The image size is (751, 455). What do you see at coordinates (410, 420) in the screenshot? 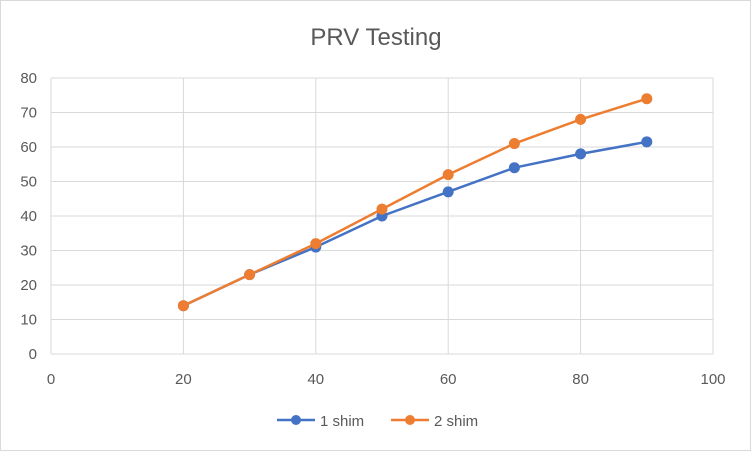
I see `legend-marker-2-shim` at bounding box center [410, 420].